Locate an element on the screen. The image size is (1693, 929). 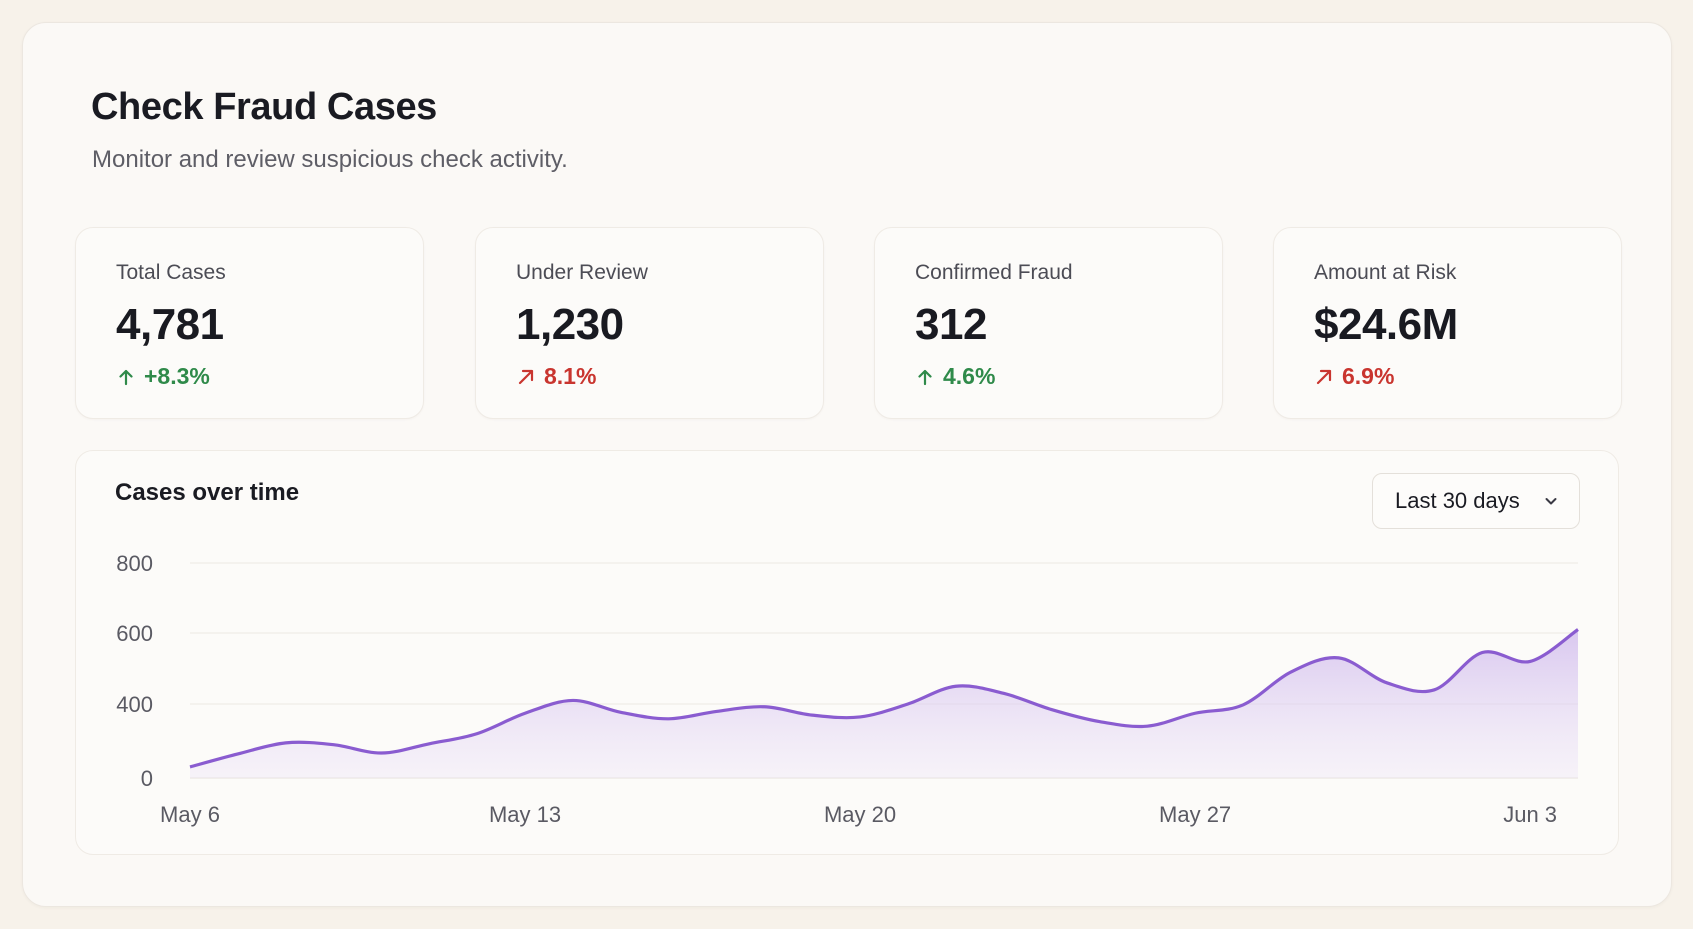
kpi-delta: 8.1% is located at coordinates (556, 376).